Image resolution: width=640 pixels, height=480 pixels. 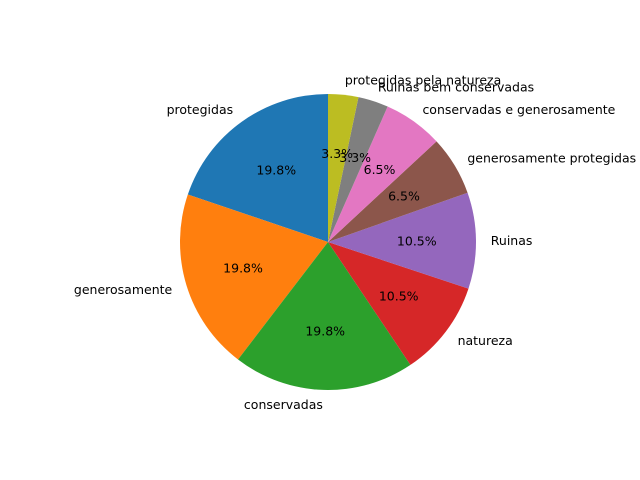 I want to click on slice-category-label: protegidas, so click(x=200, y=109).